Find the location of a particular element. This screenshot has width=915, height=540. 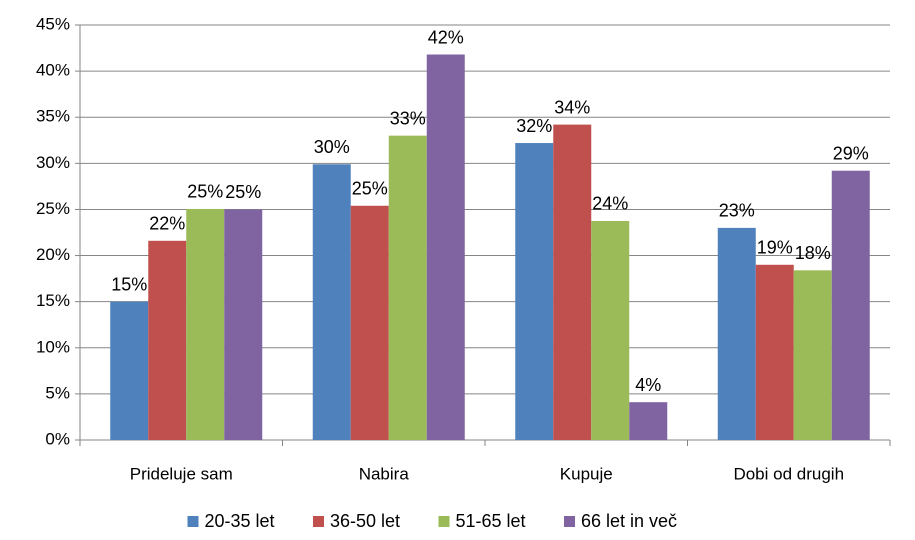

y-tick-label: 5% is located at coordinates (57, 392).